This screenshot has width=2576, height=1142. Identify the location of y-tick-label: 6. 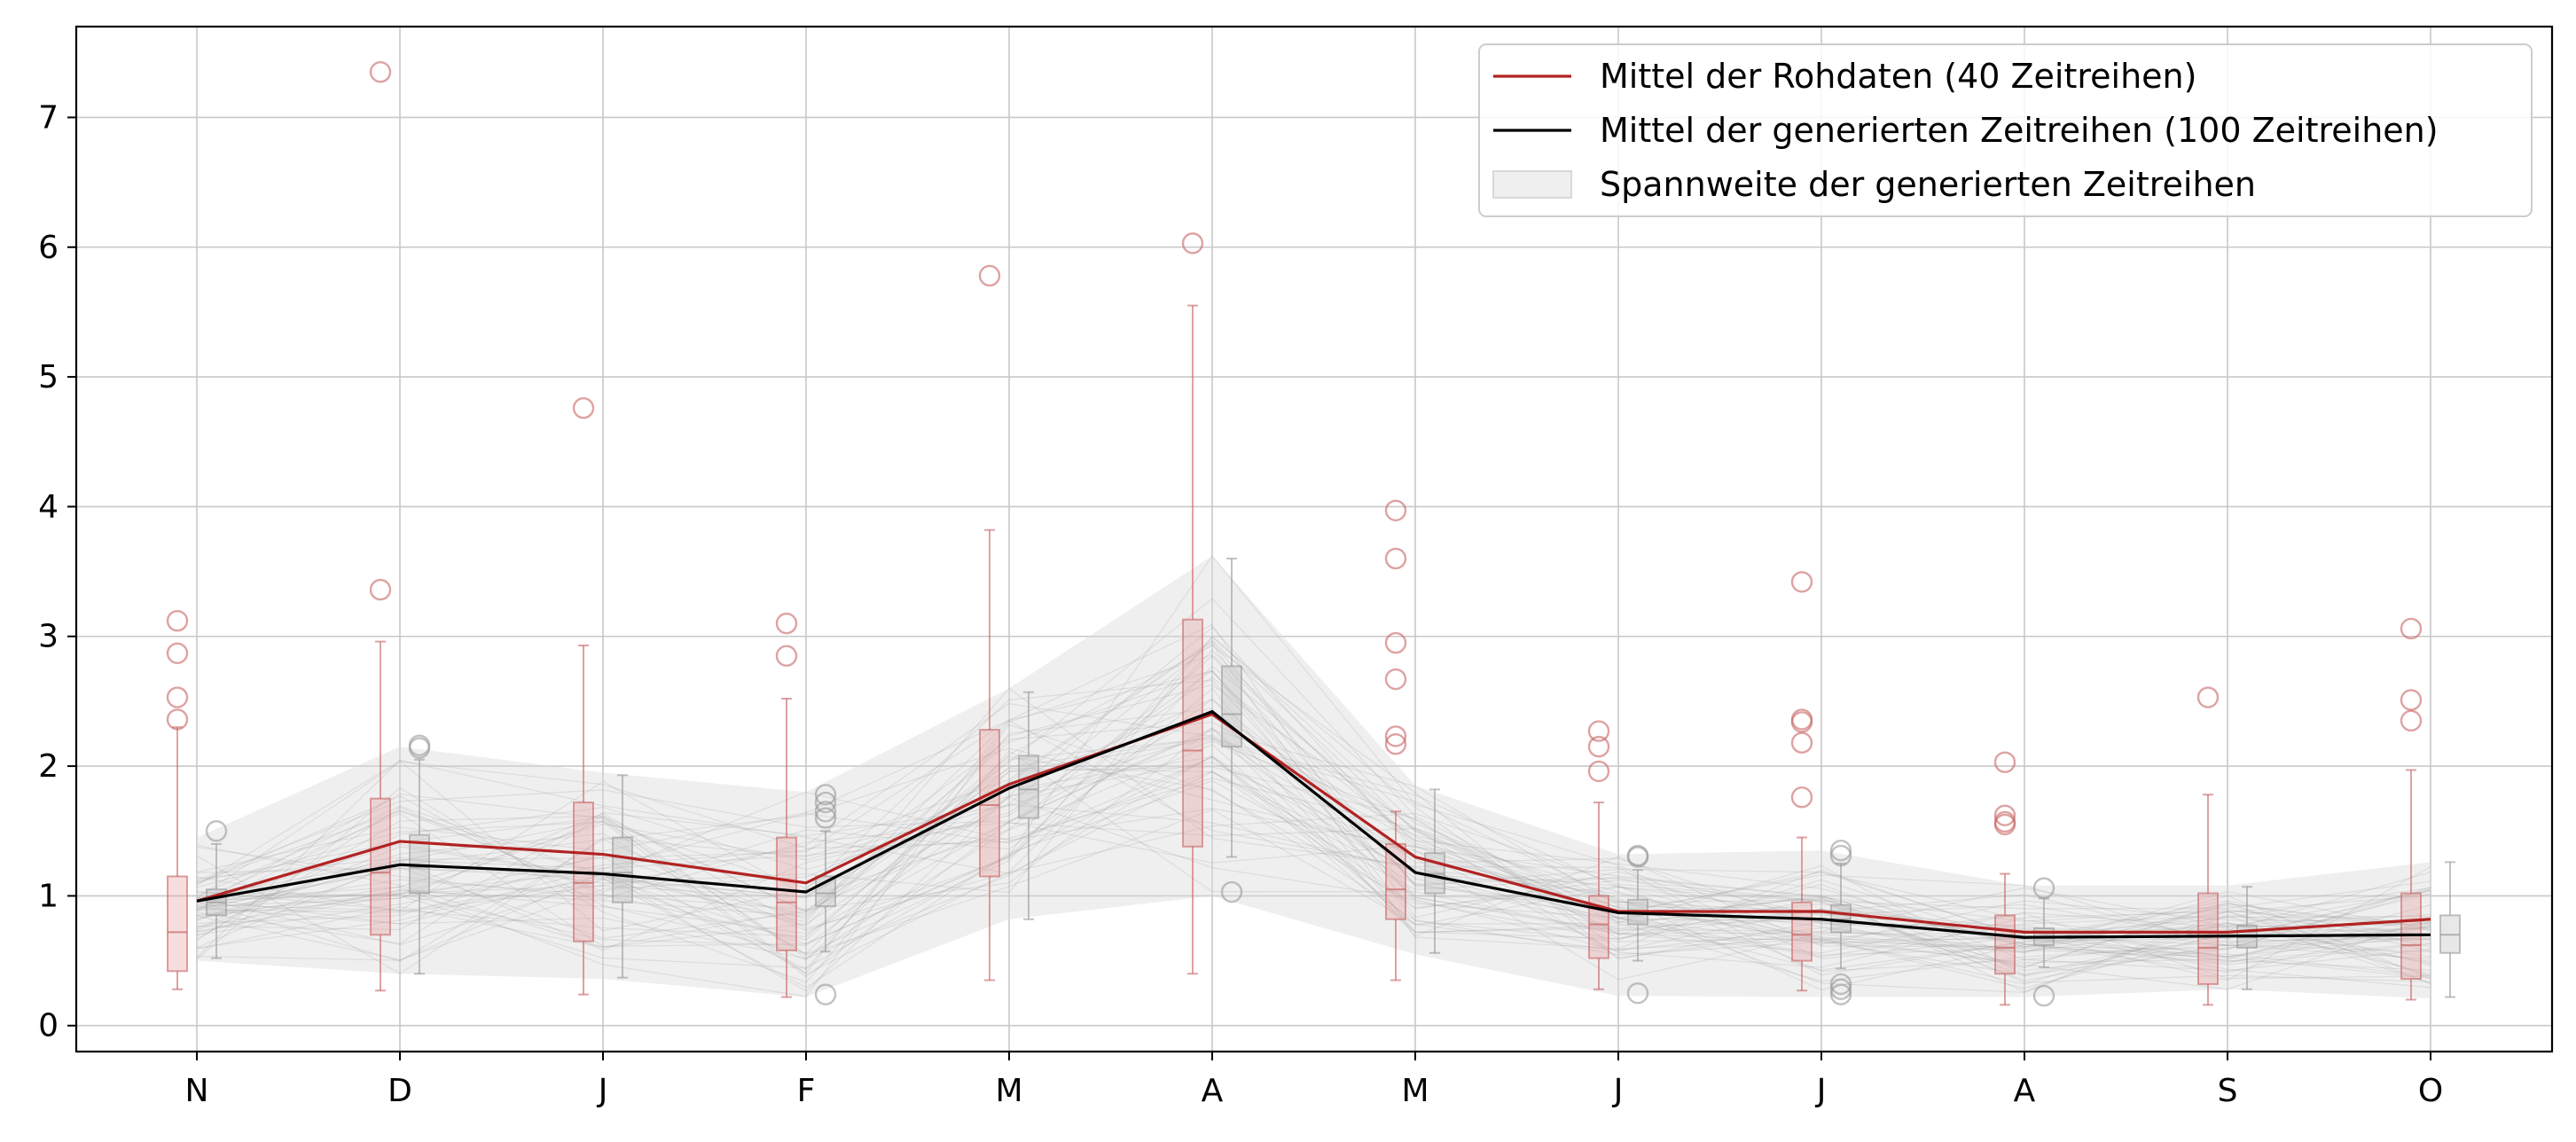
(48, 248).